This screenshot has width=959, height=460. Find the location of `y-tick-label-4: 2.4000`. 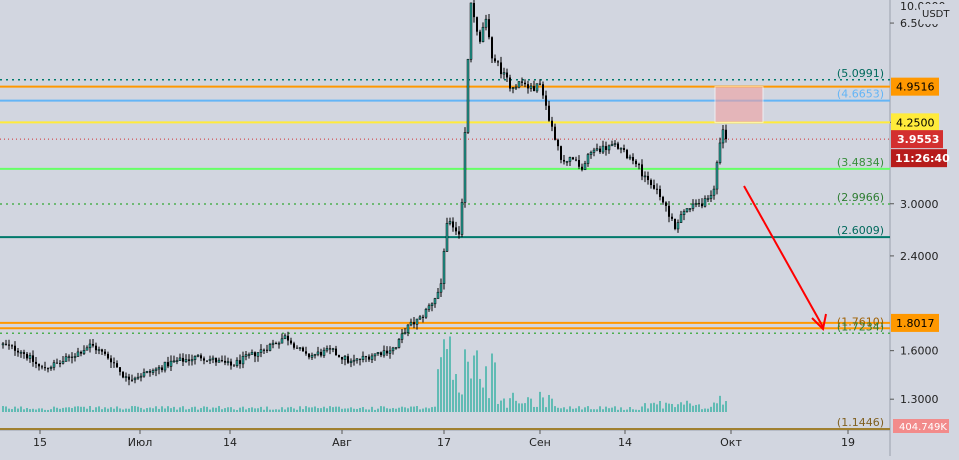

y-tick-label-4: 2.4000 is located at coordinates (919, 256).